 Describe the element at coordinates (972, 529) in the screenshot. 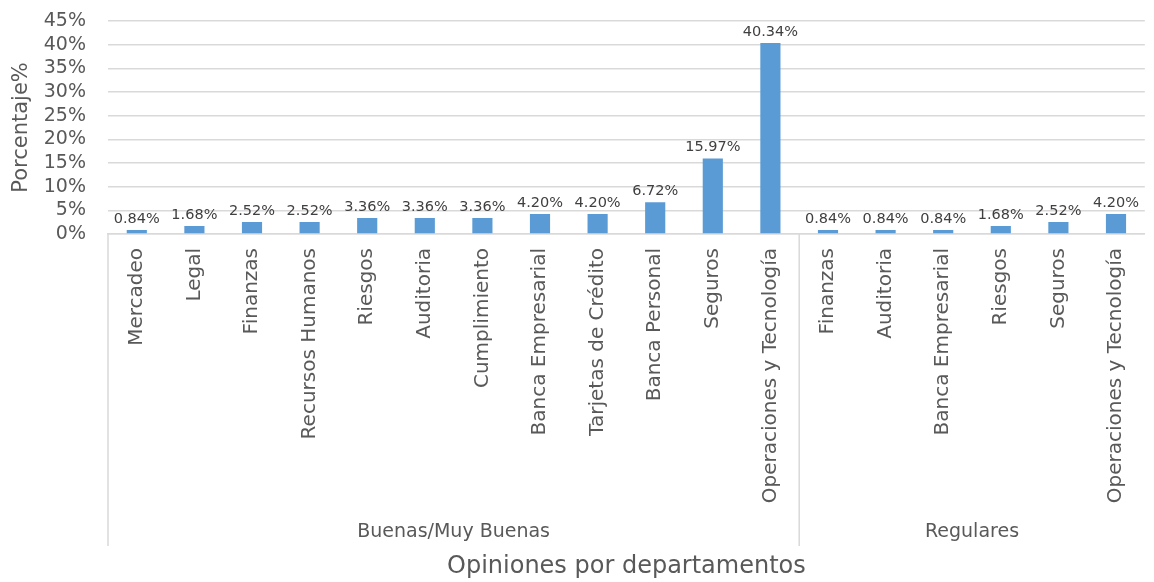

I see `text: Regulares` at that location.